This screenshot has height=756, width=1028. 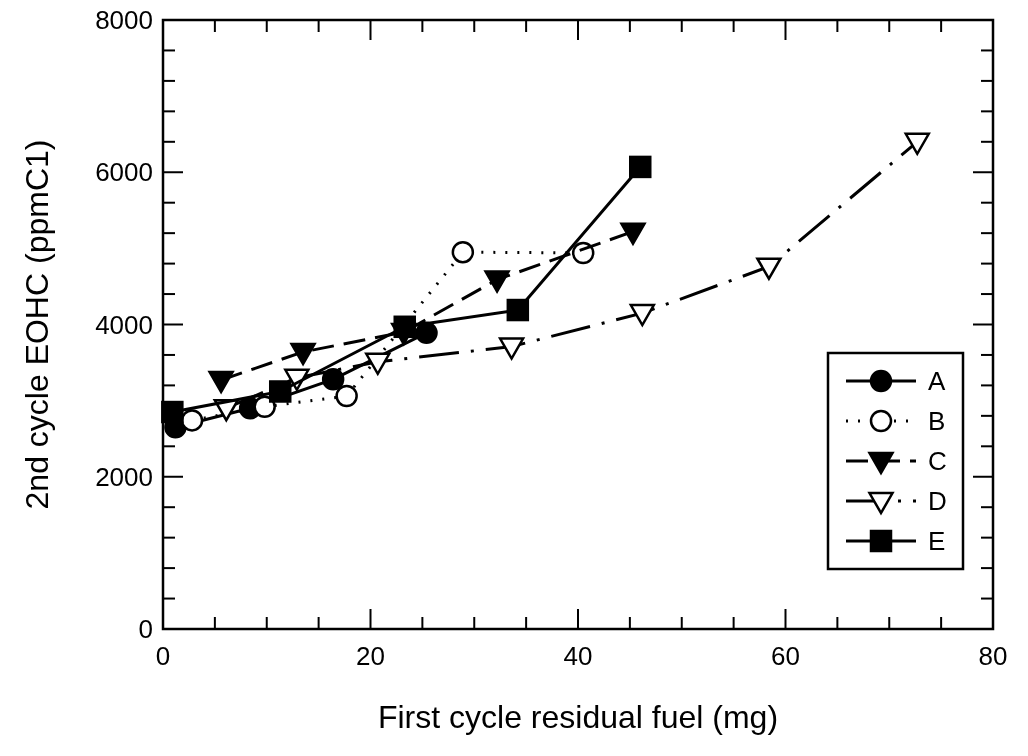 What do you see at coordinates (578, 717) in the screenshot?
I see `x-axis-title: First cycle residual fuel (mg)` at bounding box center [578, 717].